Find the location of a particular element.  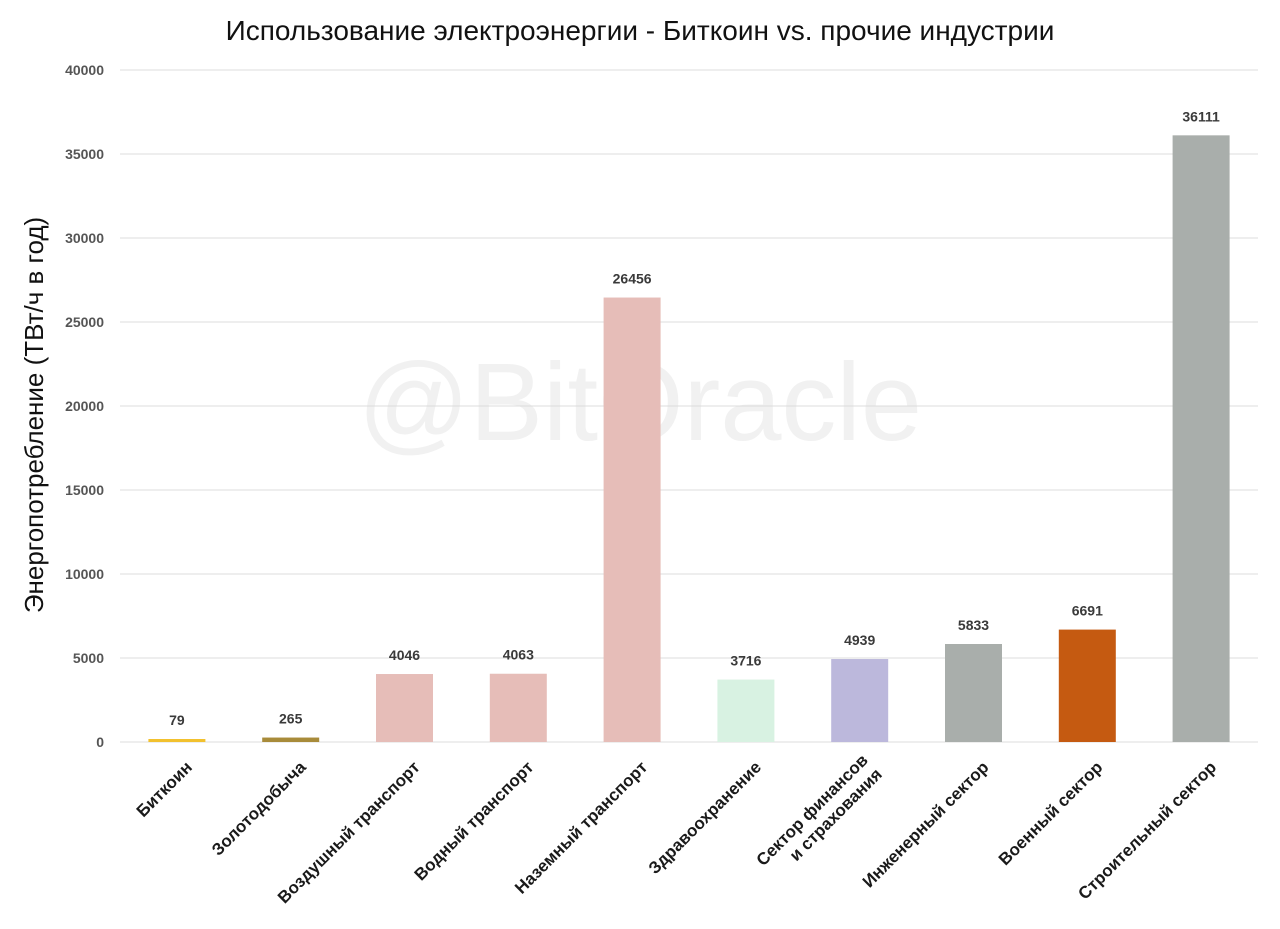

category-label-line: Золотодобыча is located at coordinates (259, 808).